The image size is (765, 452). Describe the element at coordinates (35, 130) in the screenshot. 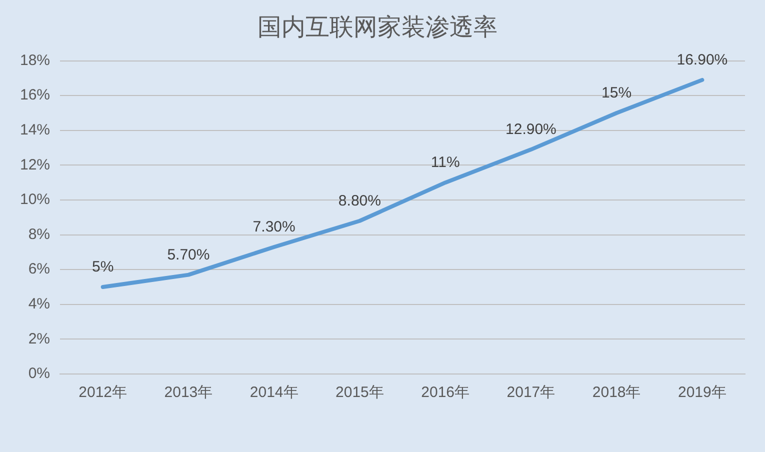

I see `y-tick-label: 14%` at that location.